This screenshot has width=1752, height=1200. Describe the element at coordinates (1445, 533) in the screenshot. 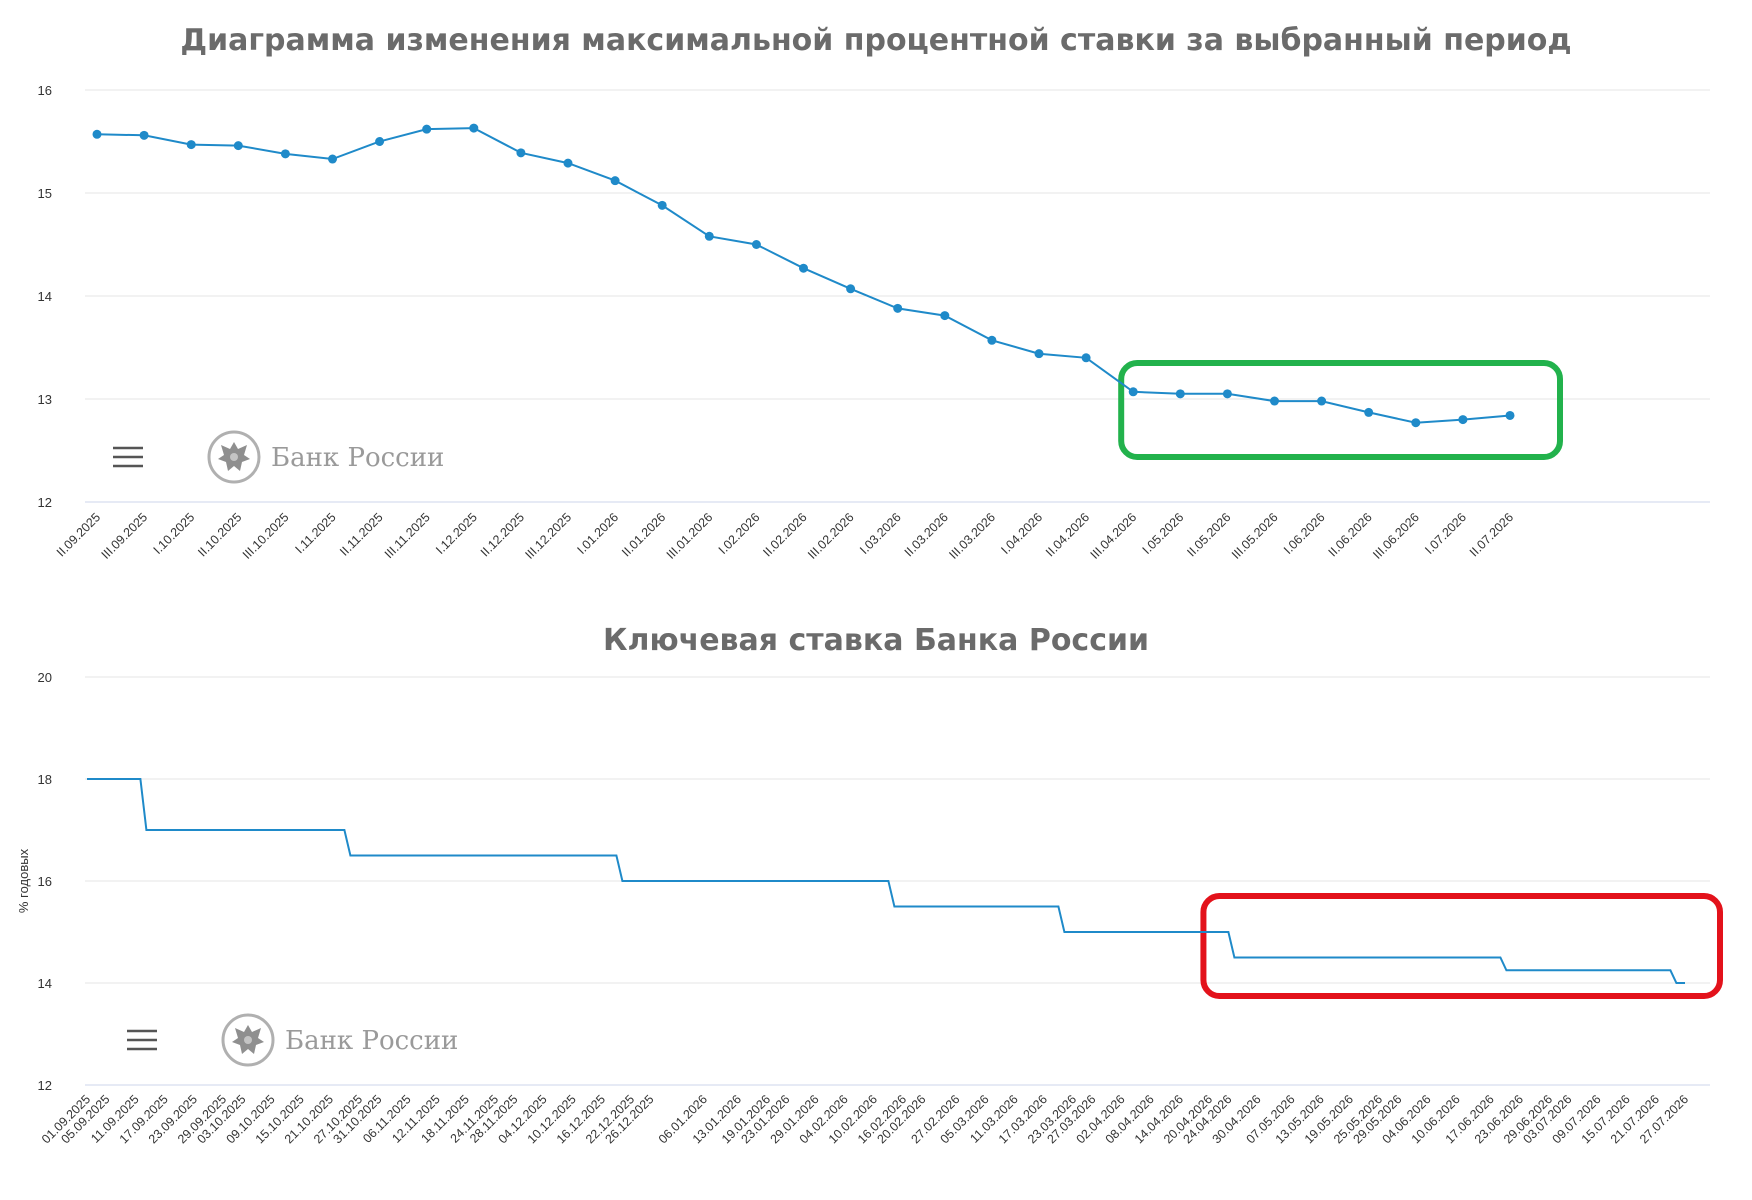

I see `x-tick-label: I.07.2026` at that location.